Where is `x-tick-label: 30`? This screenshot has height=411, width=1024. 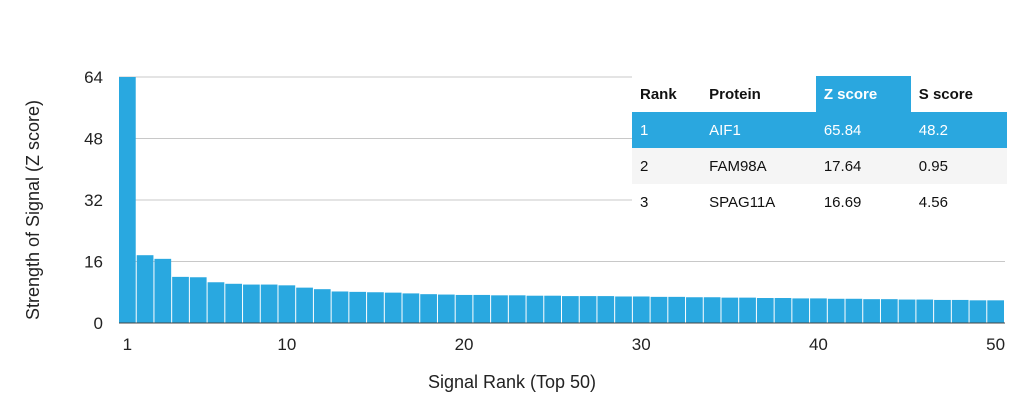 x-tick-label: 30 is located at coordinates (641, 344).